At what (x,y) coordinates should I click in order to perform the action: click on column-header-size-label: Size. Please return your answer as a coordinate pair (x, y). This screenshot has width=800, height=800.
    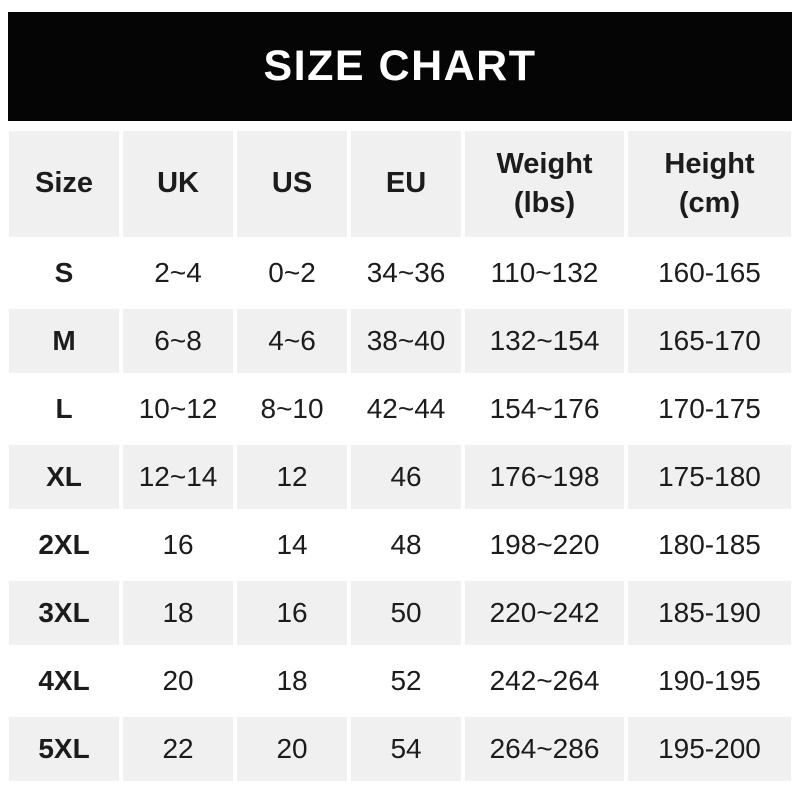
    Looking at the image, I should click on (64, 183).